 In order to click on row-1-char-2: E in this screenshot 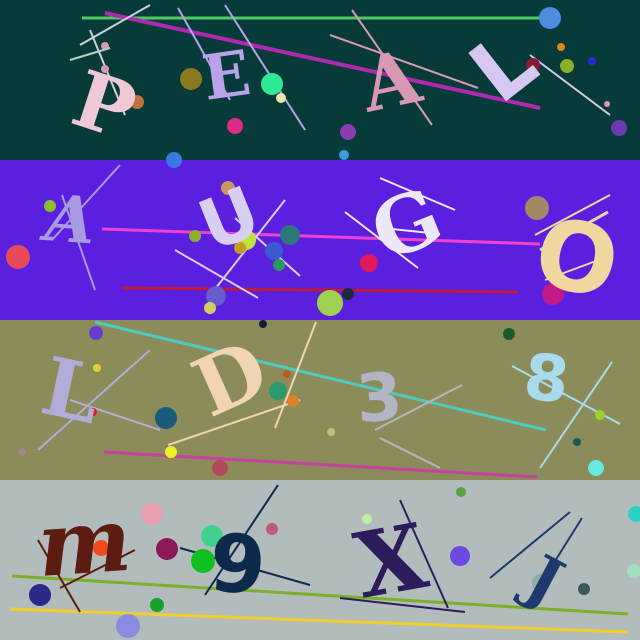, I will do `click(226, 75)`.